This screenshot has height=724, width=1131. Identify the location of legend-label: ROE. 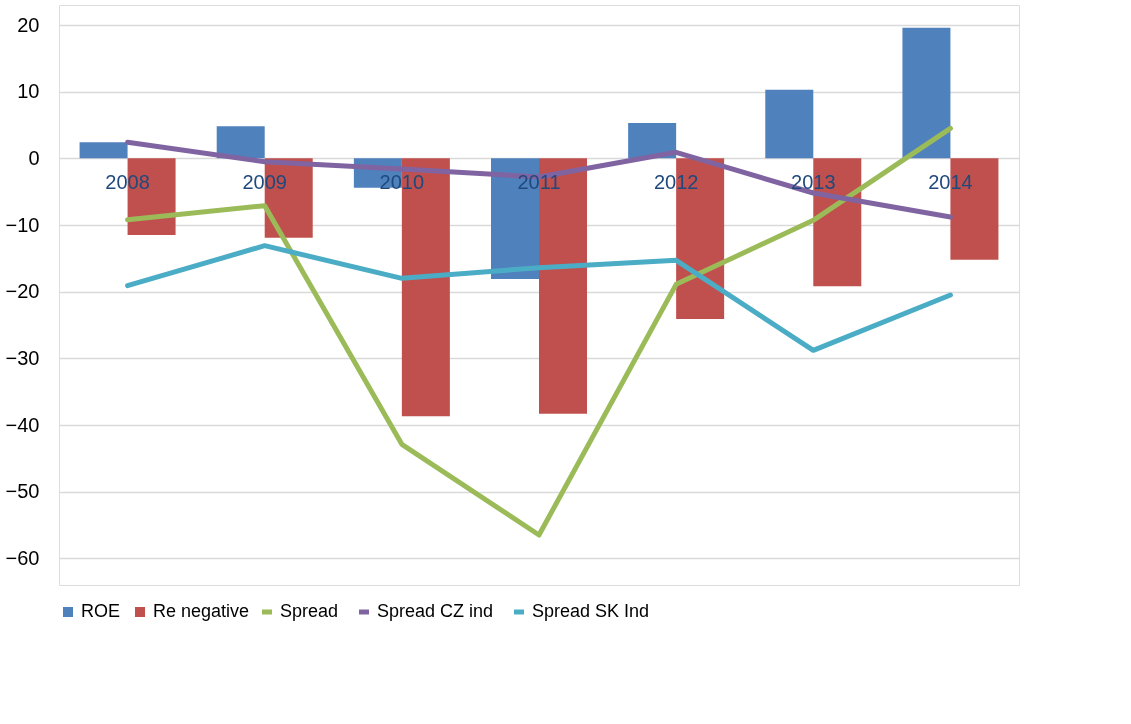
(101, 611).